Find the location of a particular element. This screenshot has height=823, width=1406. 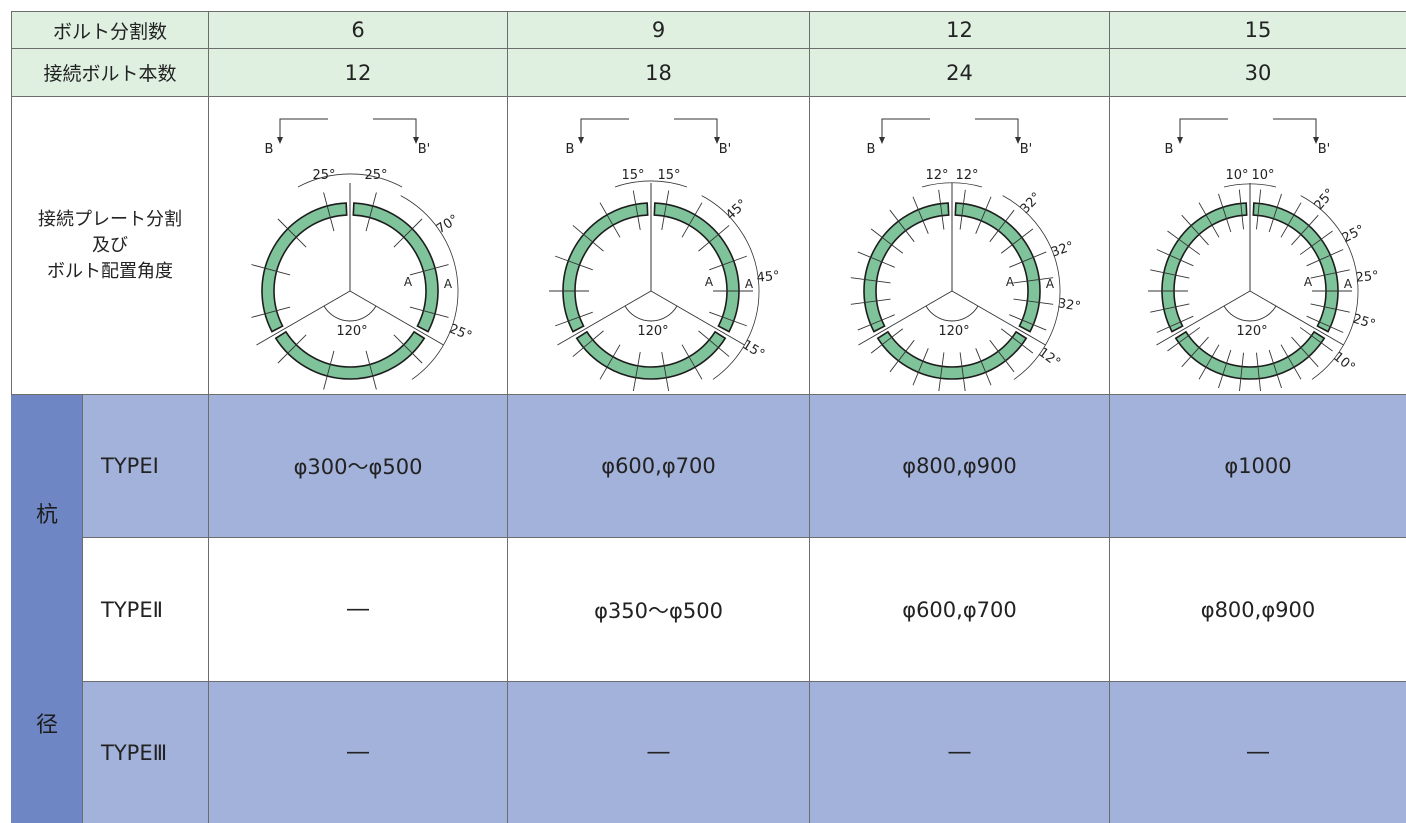

plate-diagram-12: B B'120°12° 12°32°32°32°12°A A is located at coordinates (965, 254).